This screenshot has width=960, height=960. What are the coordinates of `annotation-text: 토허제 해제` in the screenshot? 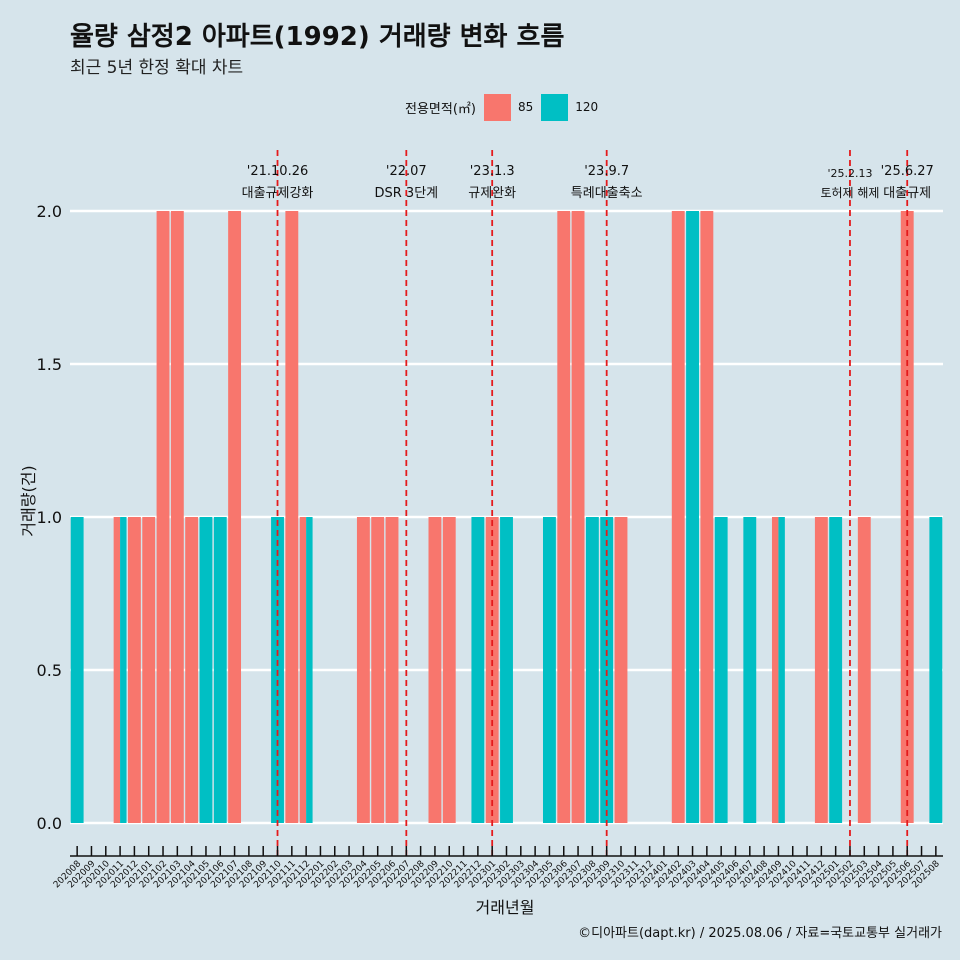 It's located at (849, 193).